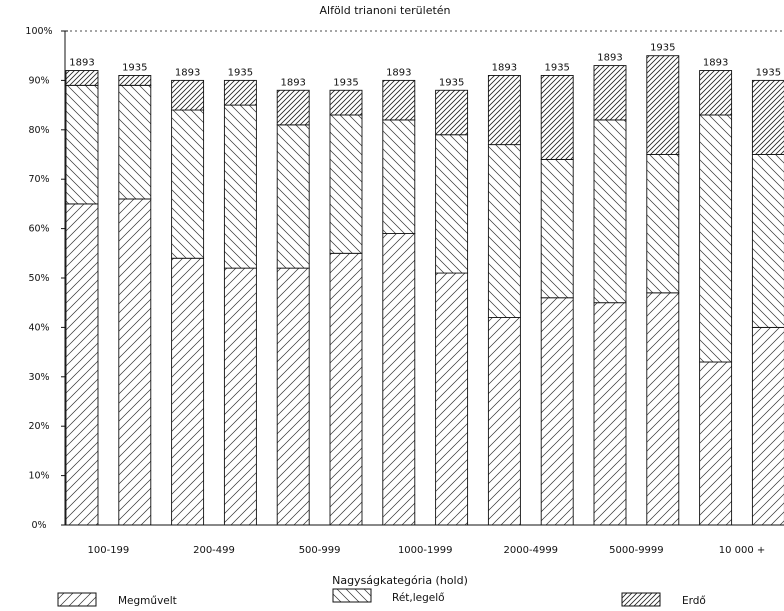 Image resolution: width=784 pixels, height=611 pixels. Describe the element at coordinates (742, 550) in the screenshot. I see `x-category-label: 10 000 +` at that location.